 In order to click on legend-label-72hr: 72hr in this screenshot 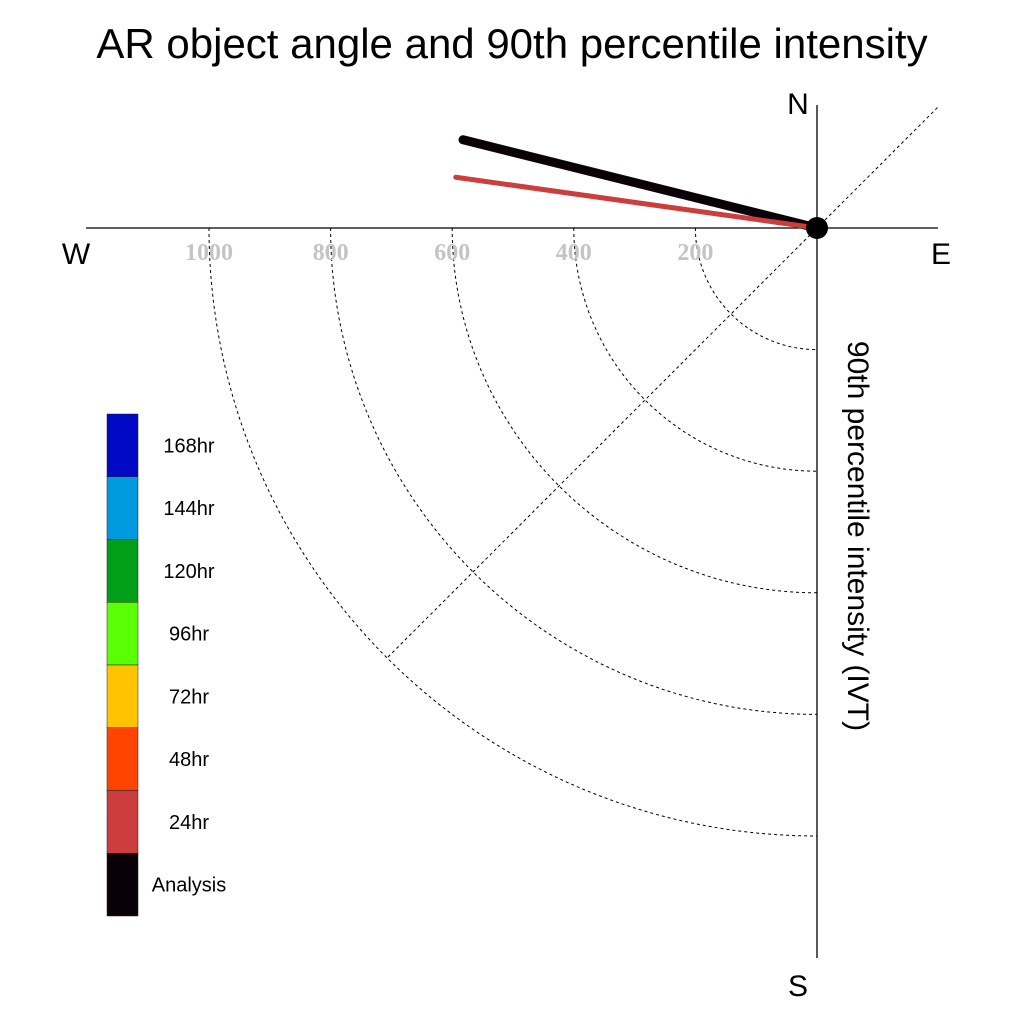, I will do `click(189, 697)`.